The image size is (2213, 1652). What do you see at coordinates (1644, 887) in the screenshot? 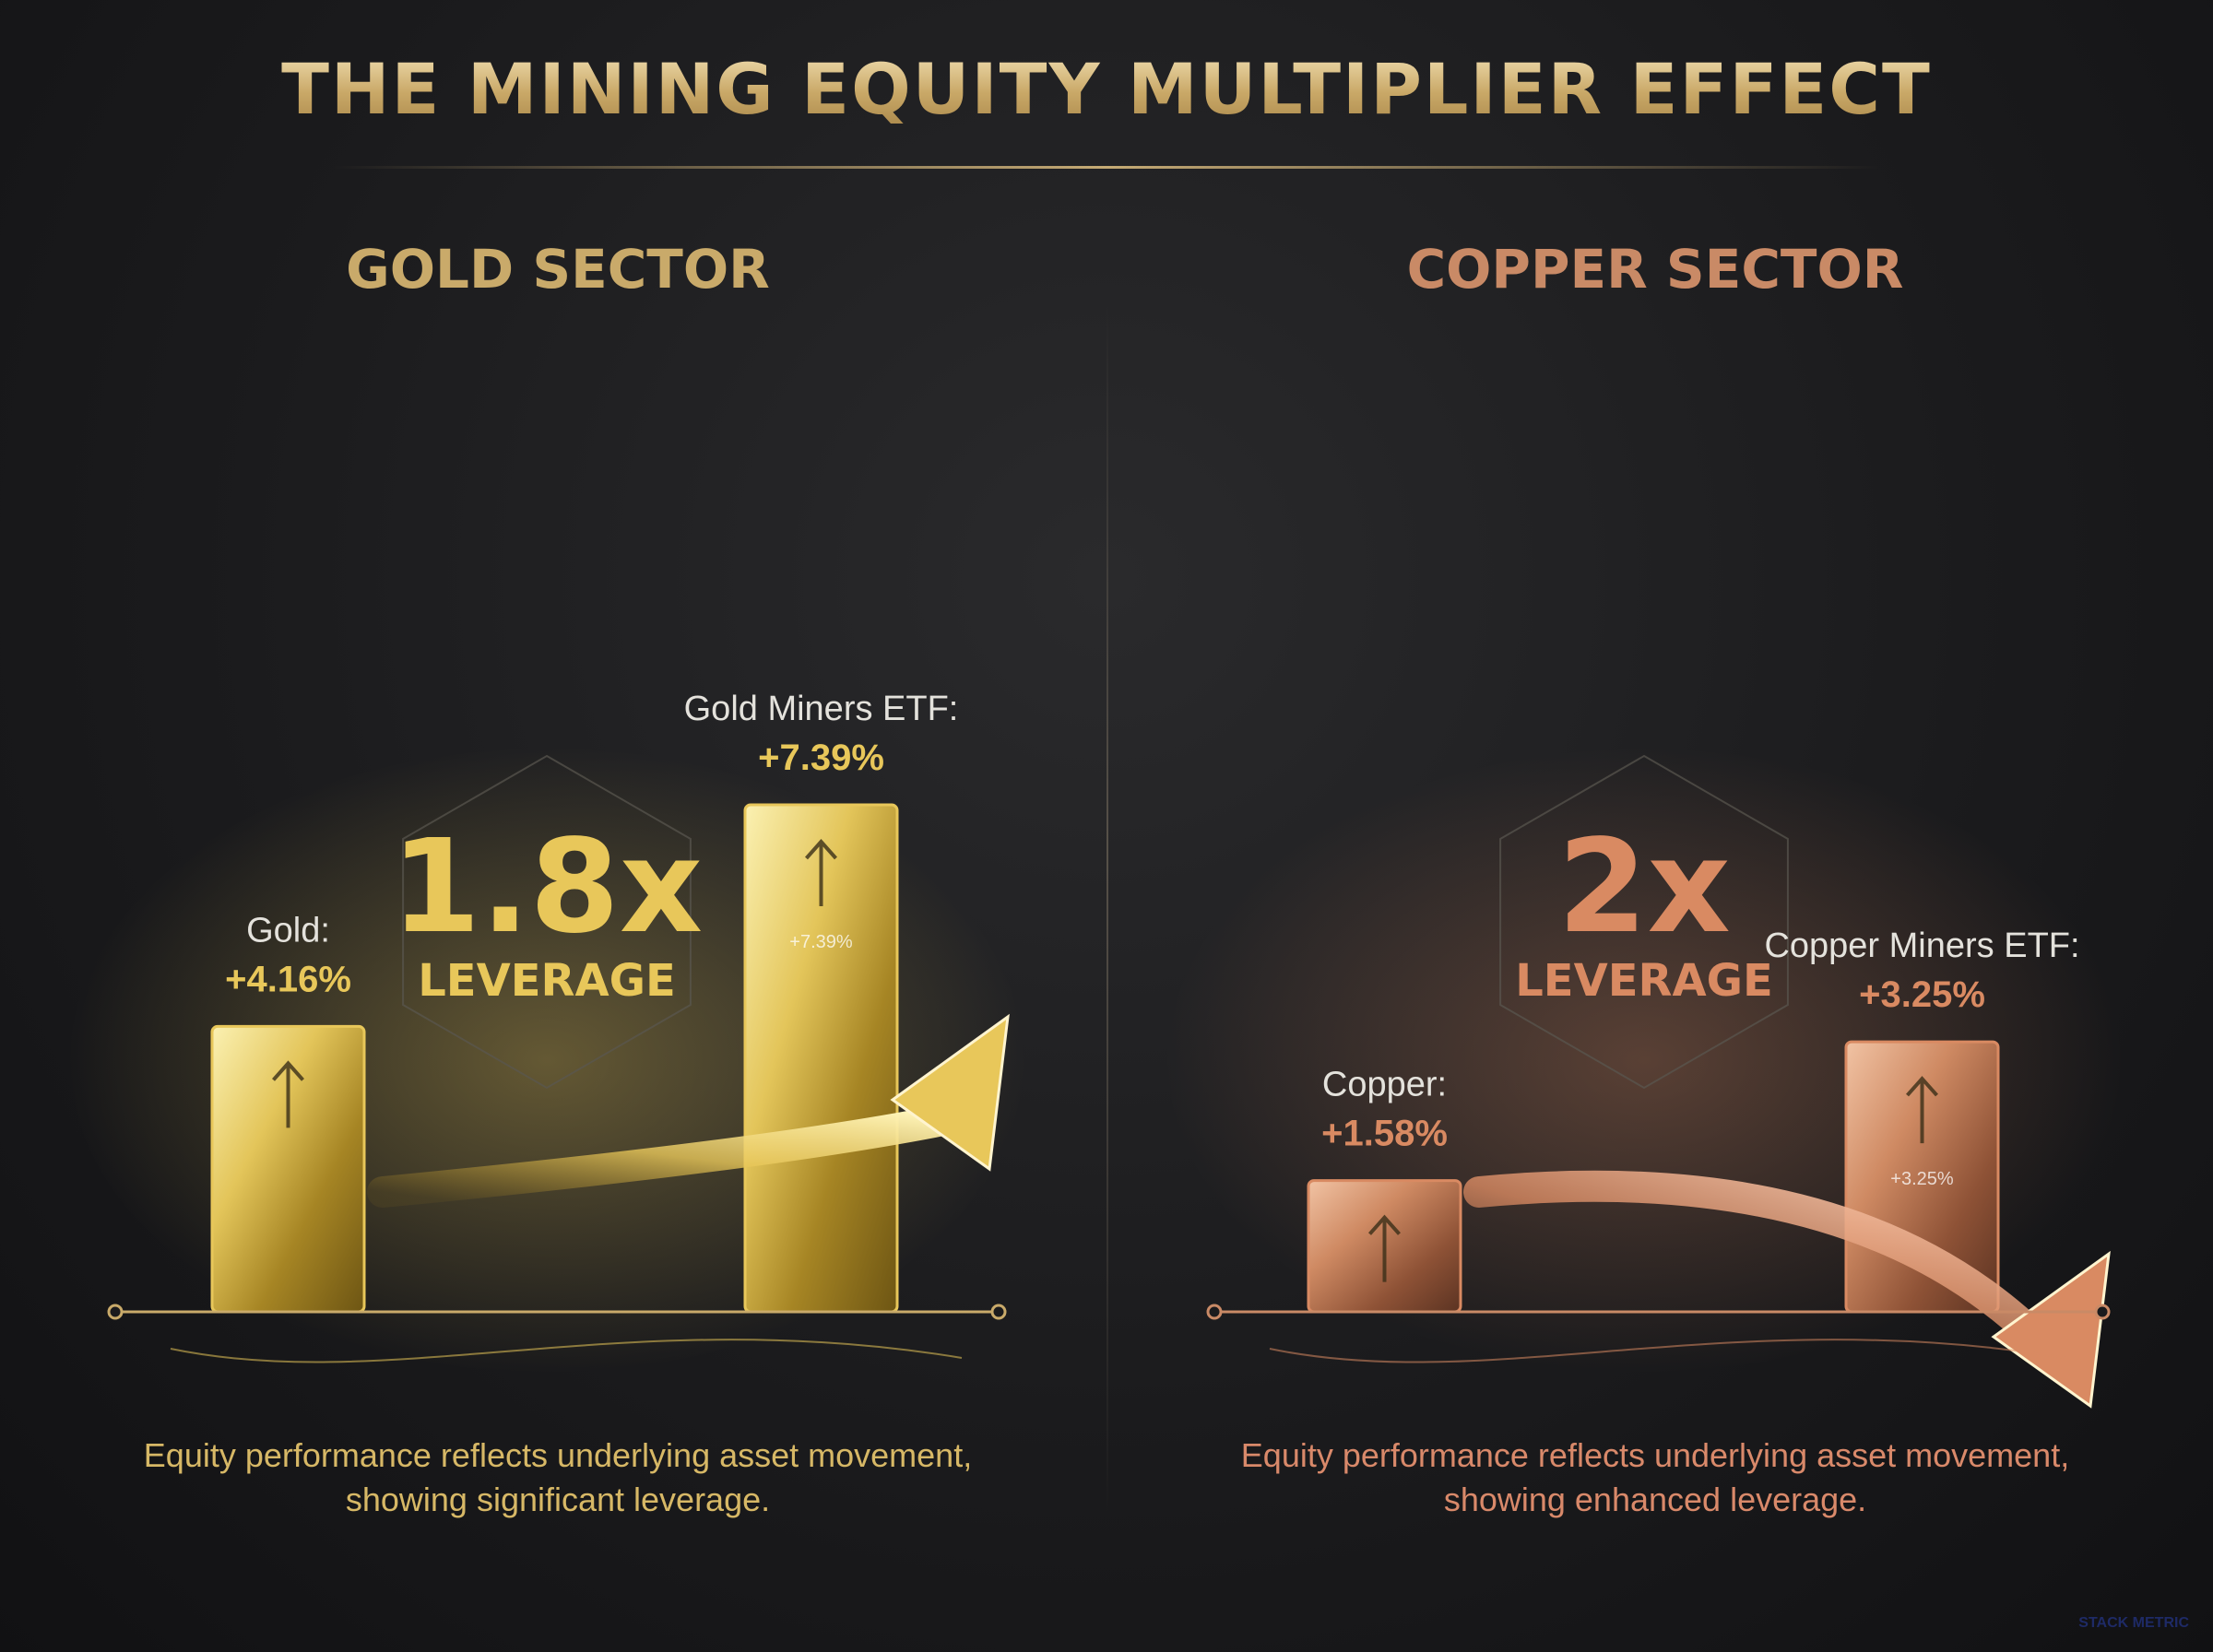
I see `multiplier-value: 2x` at bounding box center [1644, 887].